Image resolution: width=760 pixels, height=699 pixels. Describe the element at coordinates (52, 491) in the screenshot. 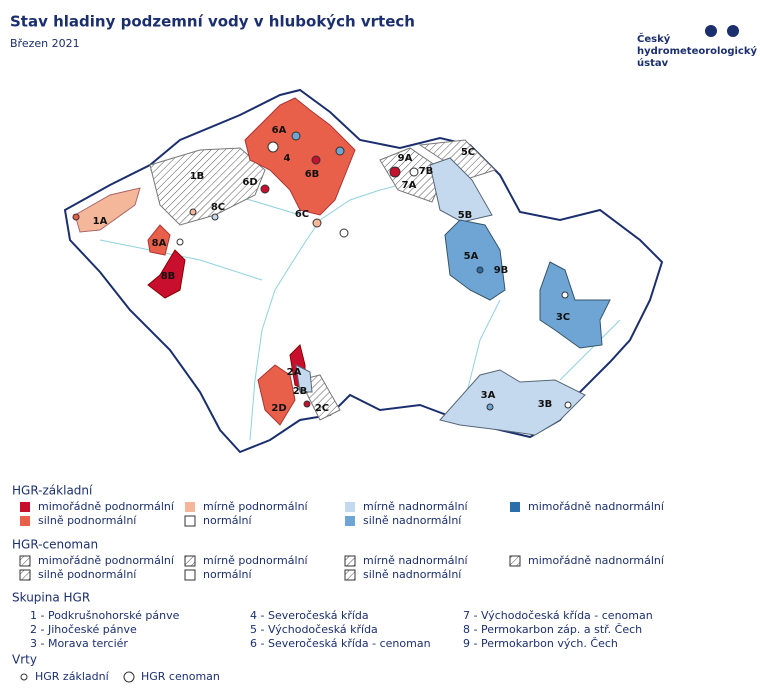

I see `legend-title: HGR-základní` at that location.